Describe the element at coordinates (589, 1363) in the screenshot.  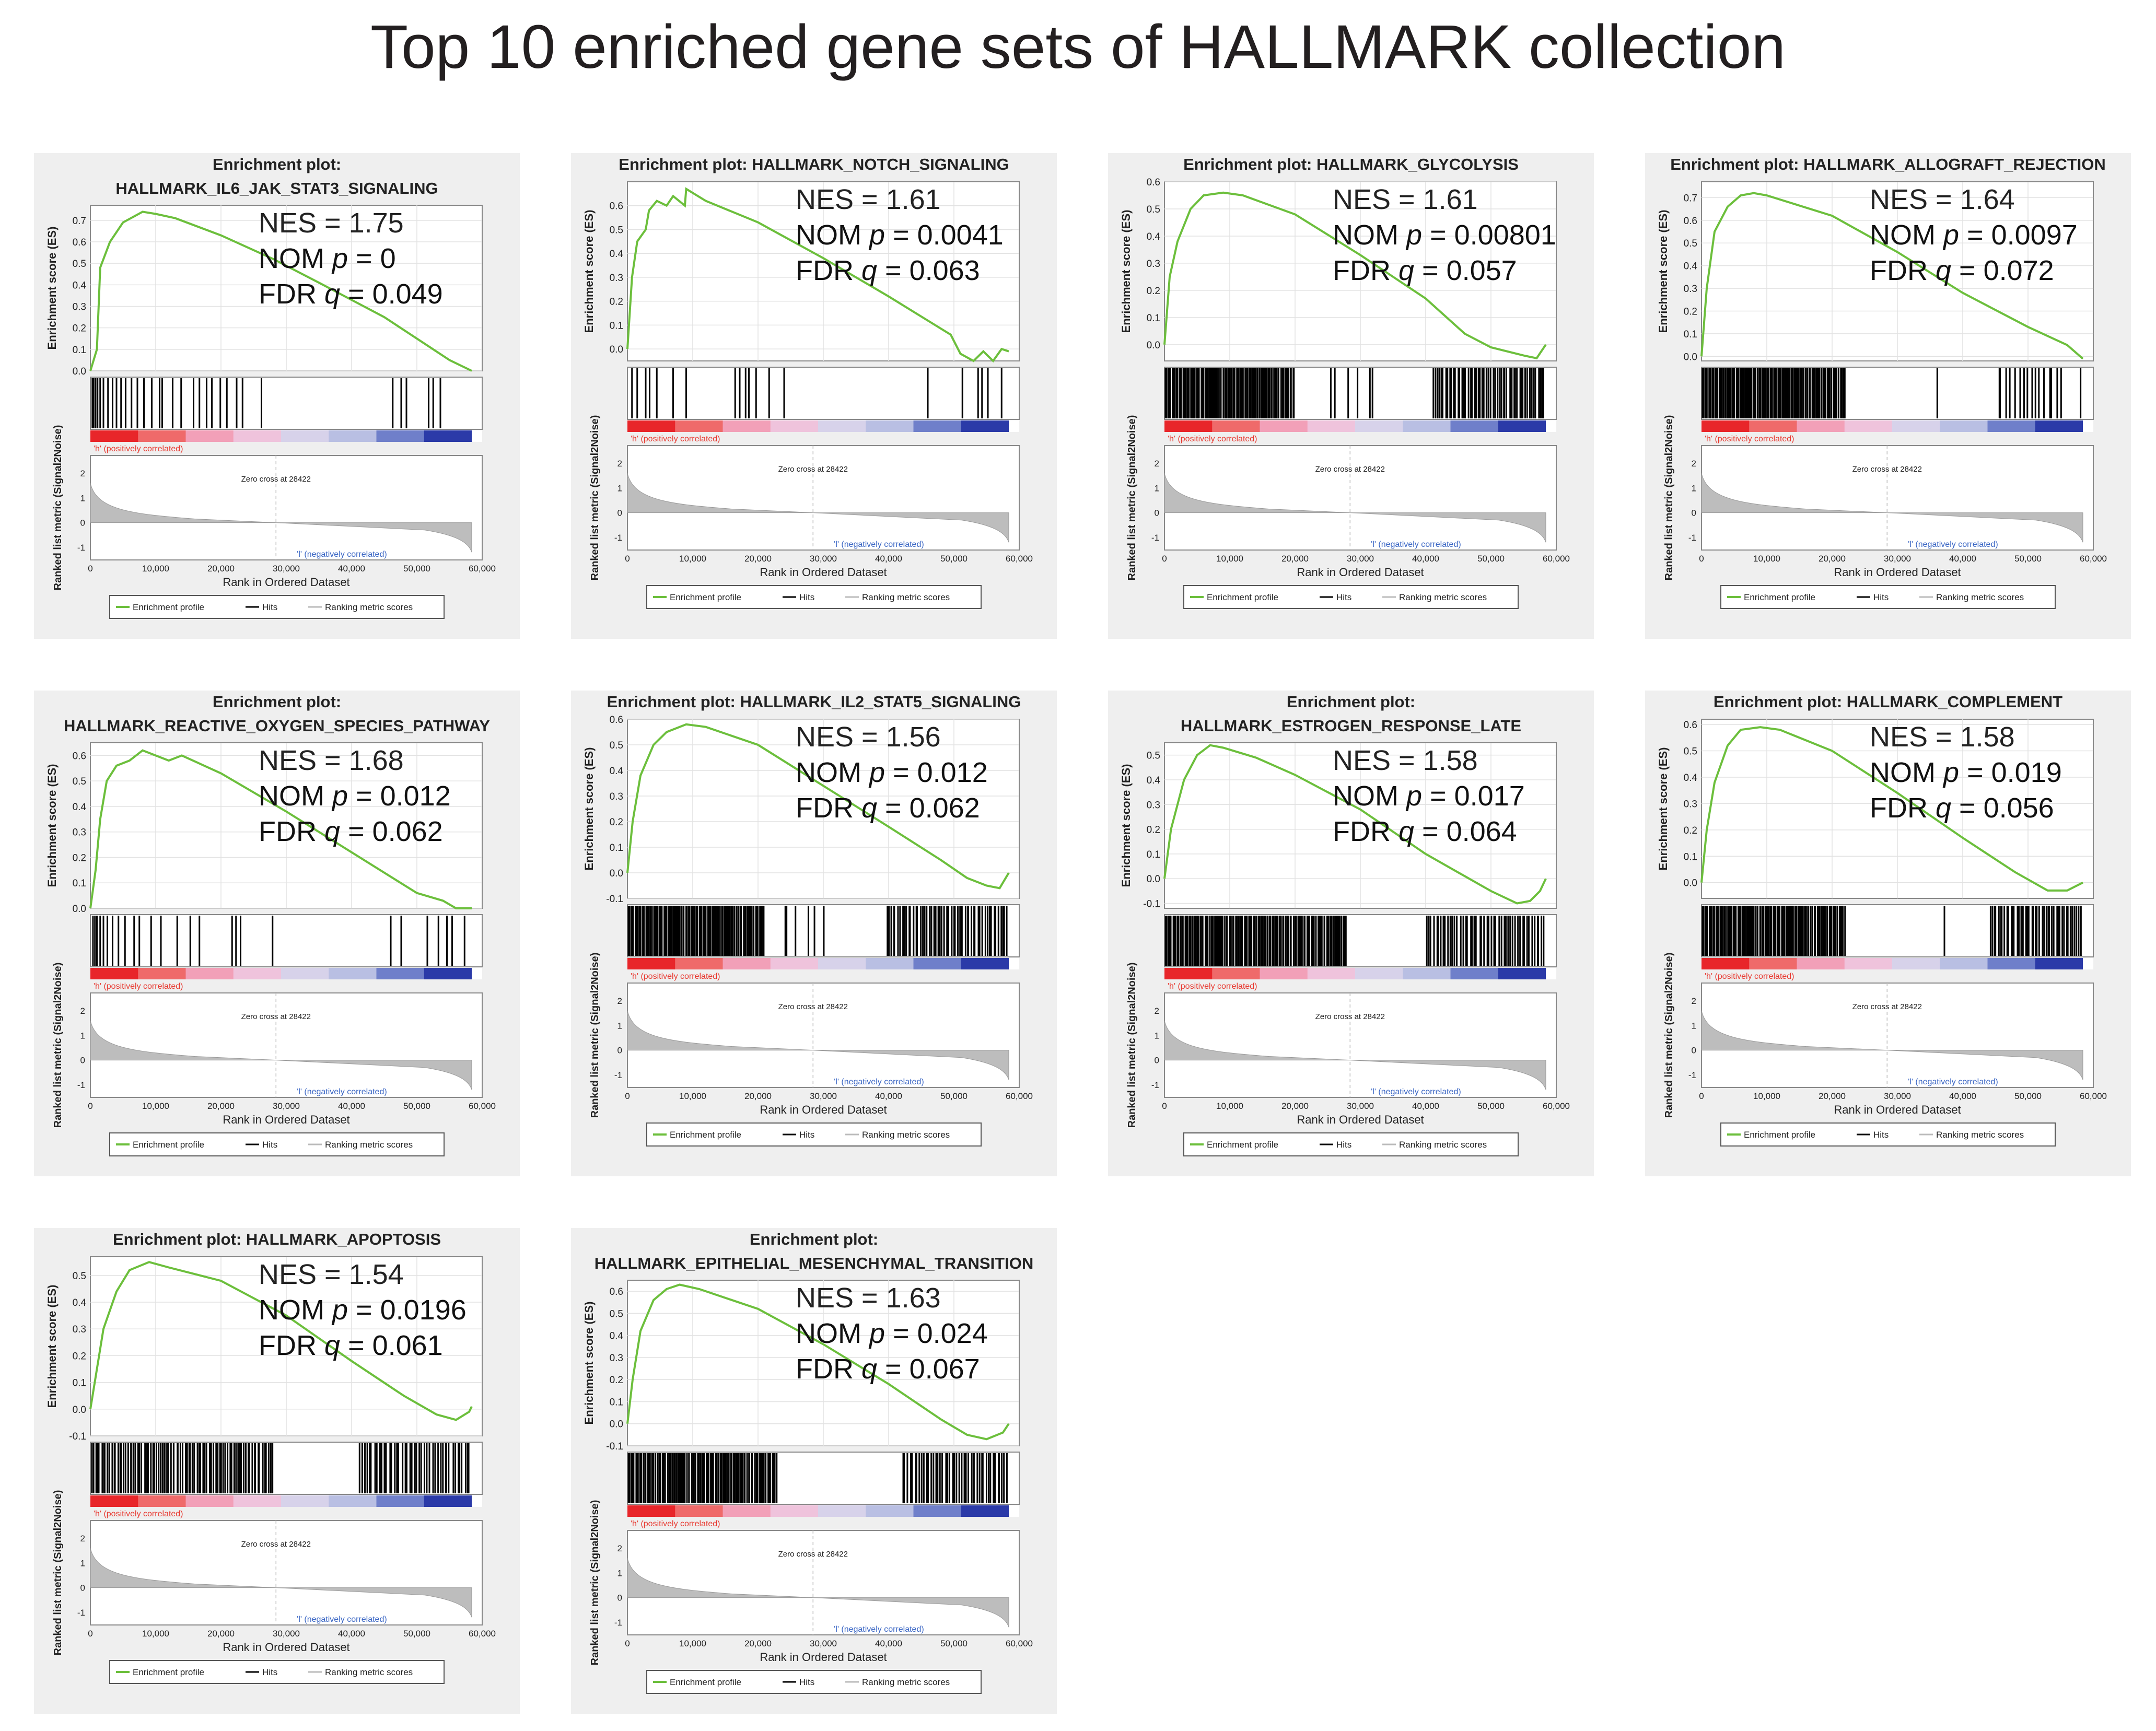
I see `es-ylabel: Enrichment score (ES)` at that location.